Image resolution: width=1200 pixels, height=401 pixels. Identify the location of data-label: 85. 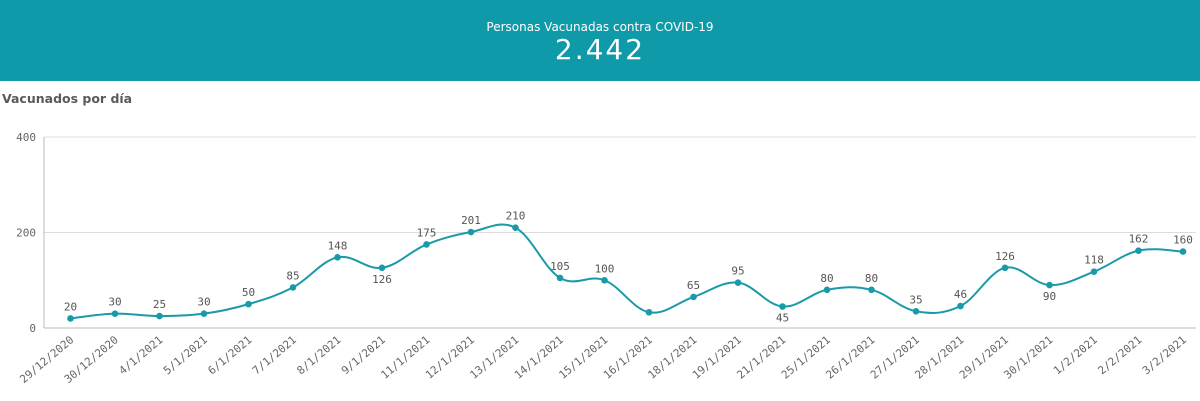
(292, 275).